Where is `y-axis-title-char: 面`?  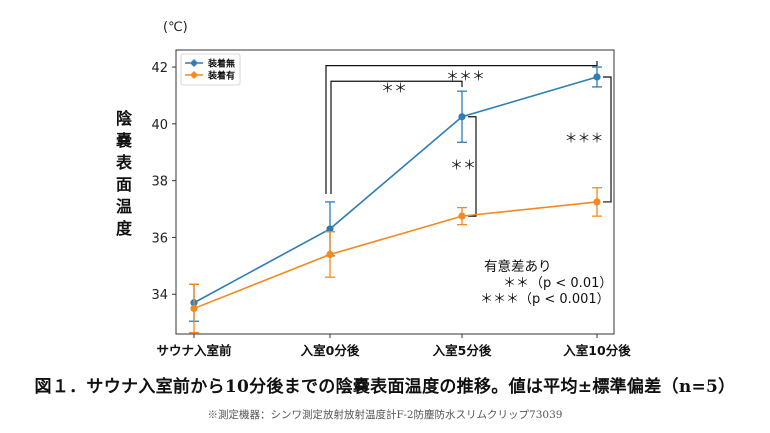
y-axis-title-char: 面 is located at coordinates (124, 184).